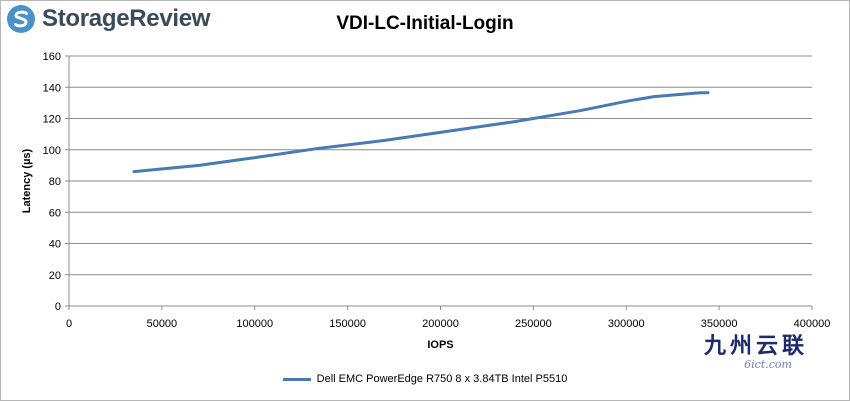 Image resolution: width=850 pixels, height=401 pixels. I want to click on y-tick-label: 140, so click(52, 88).